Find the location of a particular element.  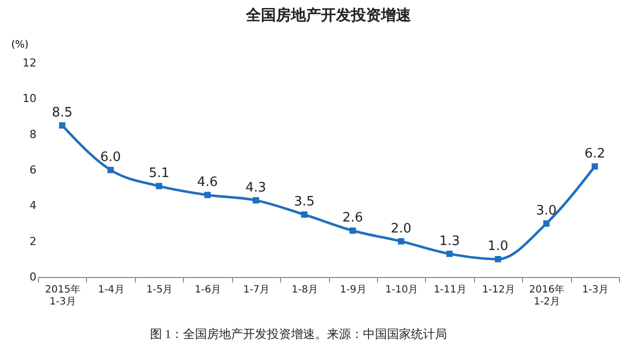

y-tick-label: 2 is located at coordinates (33, 241).